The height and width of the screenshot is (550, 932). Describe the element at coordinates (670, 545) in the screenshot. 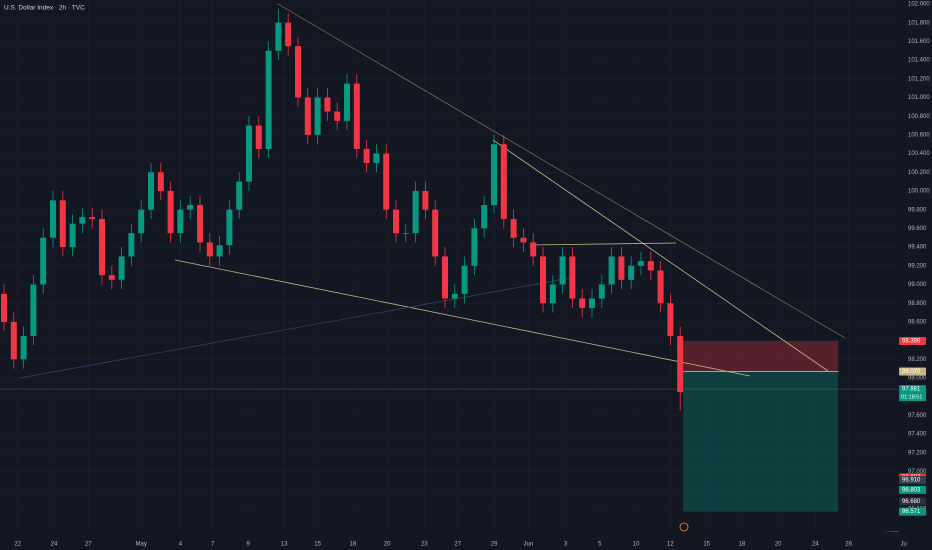

I see `x-tick-label: 12` at that location.